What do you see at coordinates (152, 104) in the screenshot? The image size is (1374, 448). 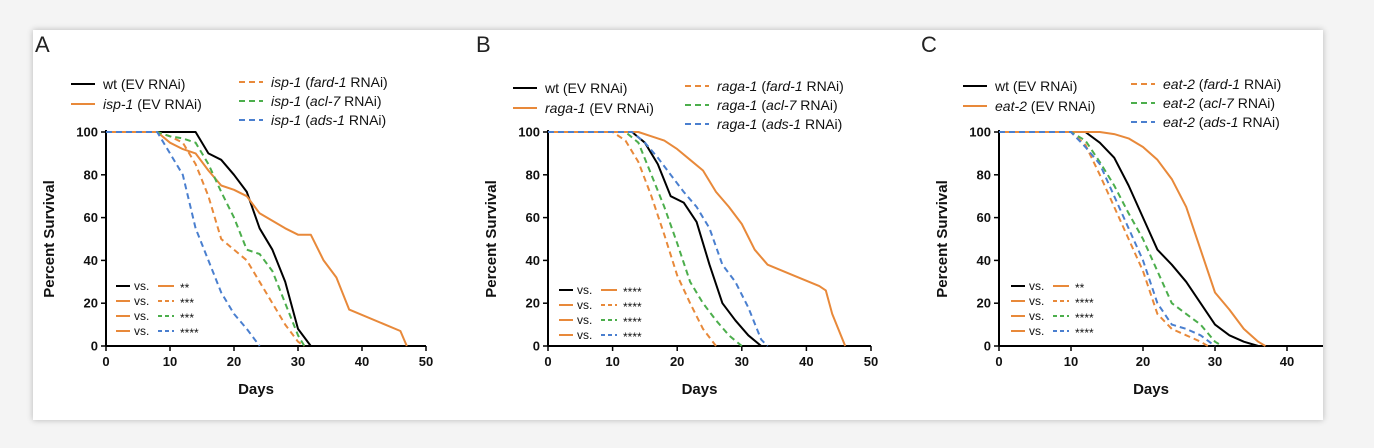 I see `legend-label: isp-1 (EV RNAi)` at bounding box center [152, 104].